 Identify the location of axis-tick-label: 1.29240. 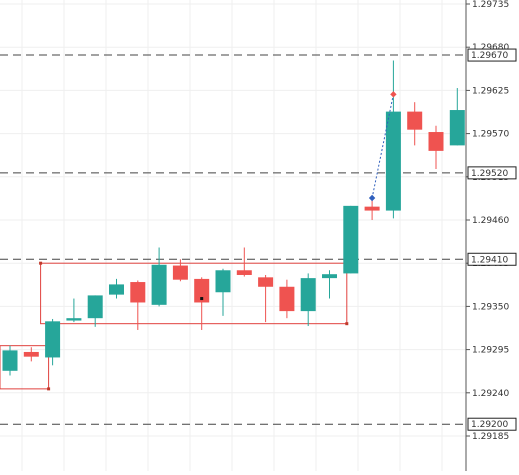
(490, 394).